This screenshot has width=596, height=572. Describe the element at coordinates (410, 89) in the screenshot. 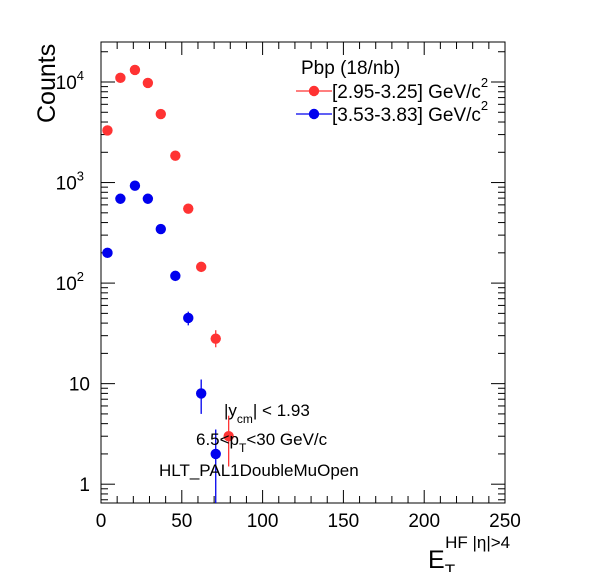

I see `legend-label: [2.95-3.25] GeV/c2` at that location.